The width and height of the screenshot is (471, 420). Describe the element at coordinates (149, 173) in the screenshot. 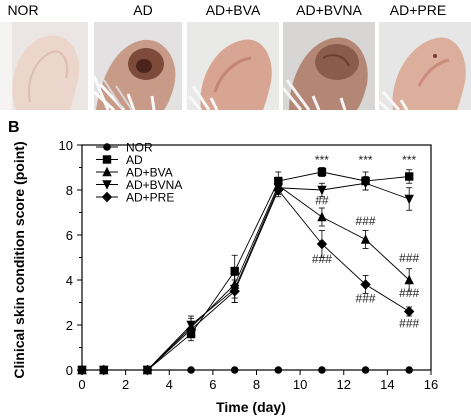

I see `legend-label: AD+BVA` at that location.